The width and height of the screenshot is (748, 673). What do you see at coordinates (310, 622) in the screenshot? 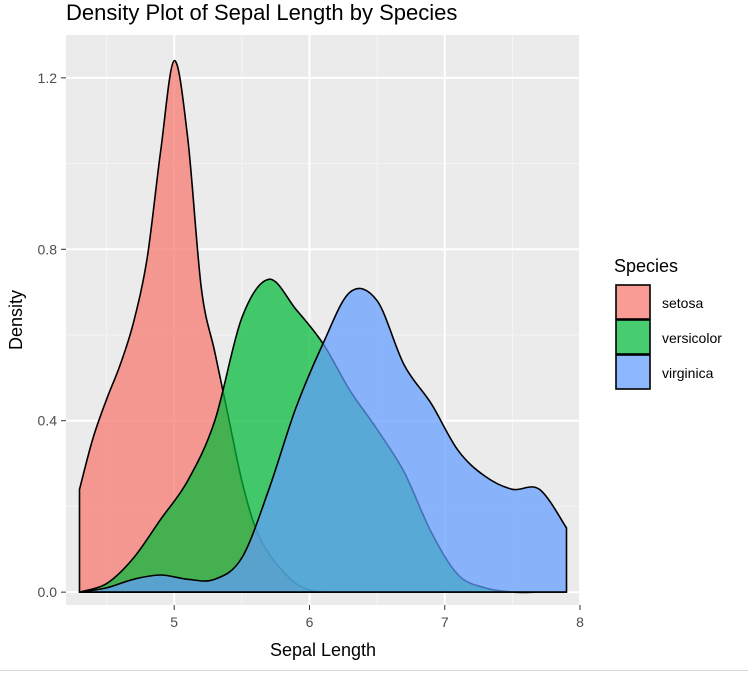
I see `x-tick-label: 6` at bounding box center [310, 622].